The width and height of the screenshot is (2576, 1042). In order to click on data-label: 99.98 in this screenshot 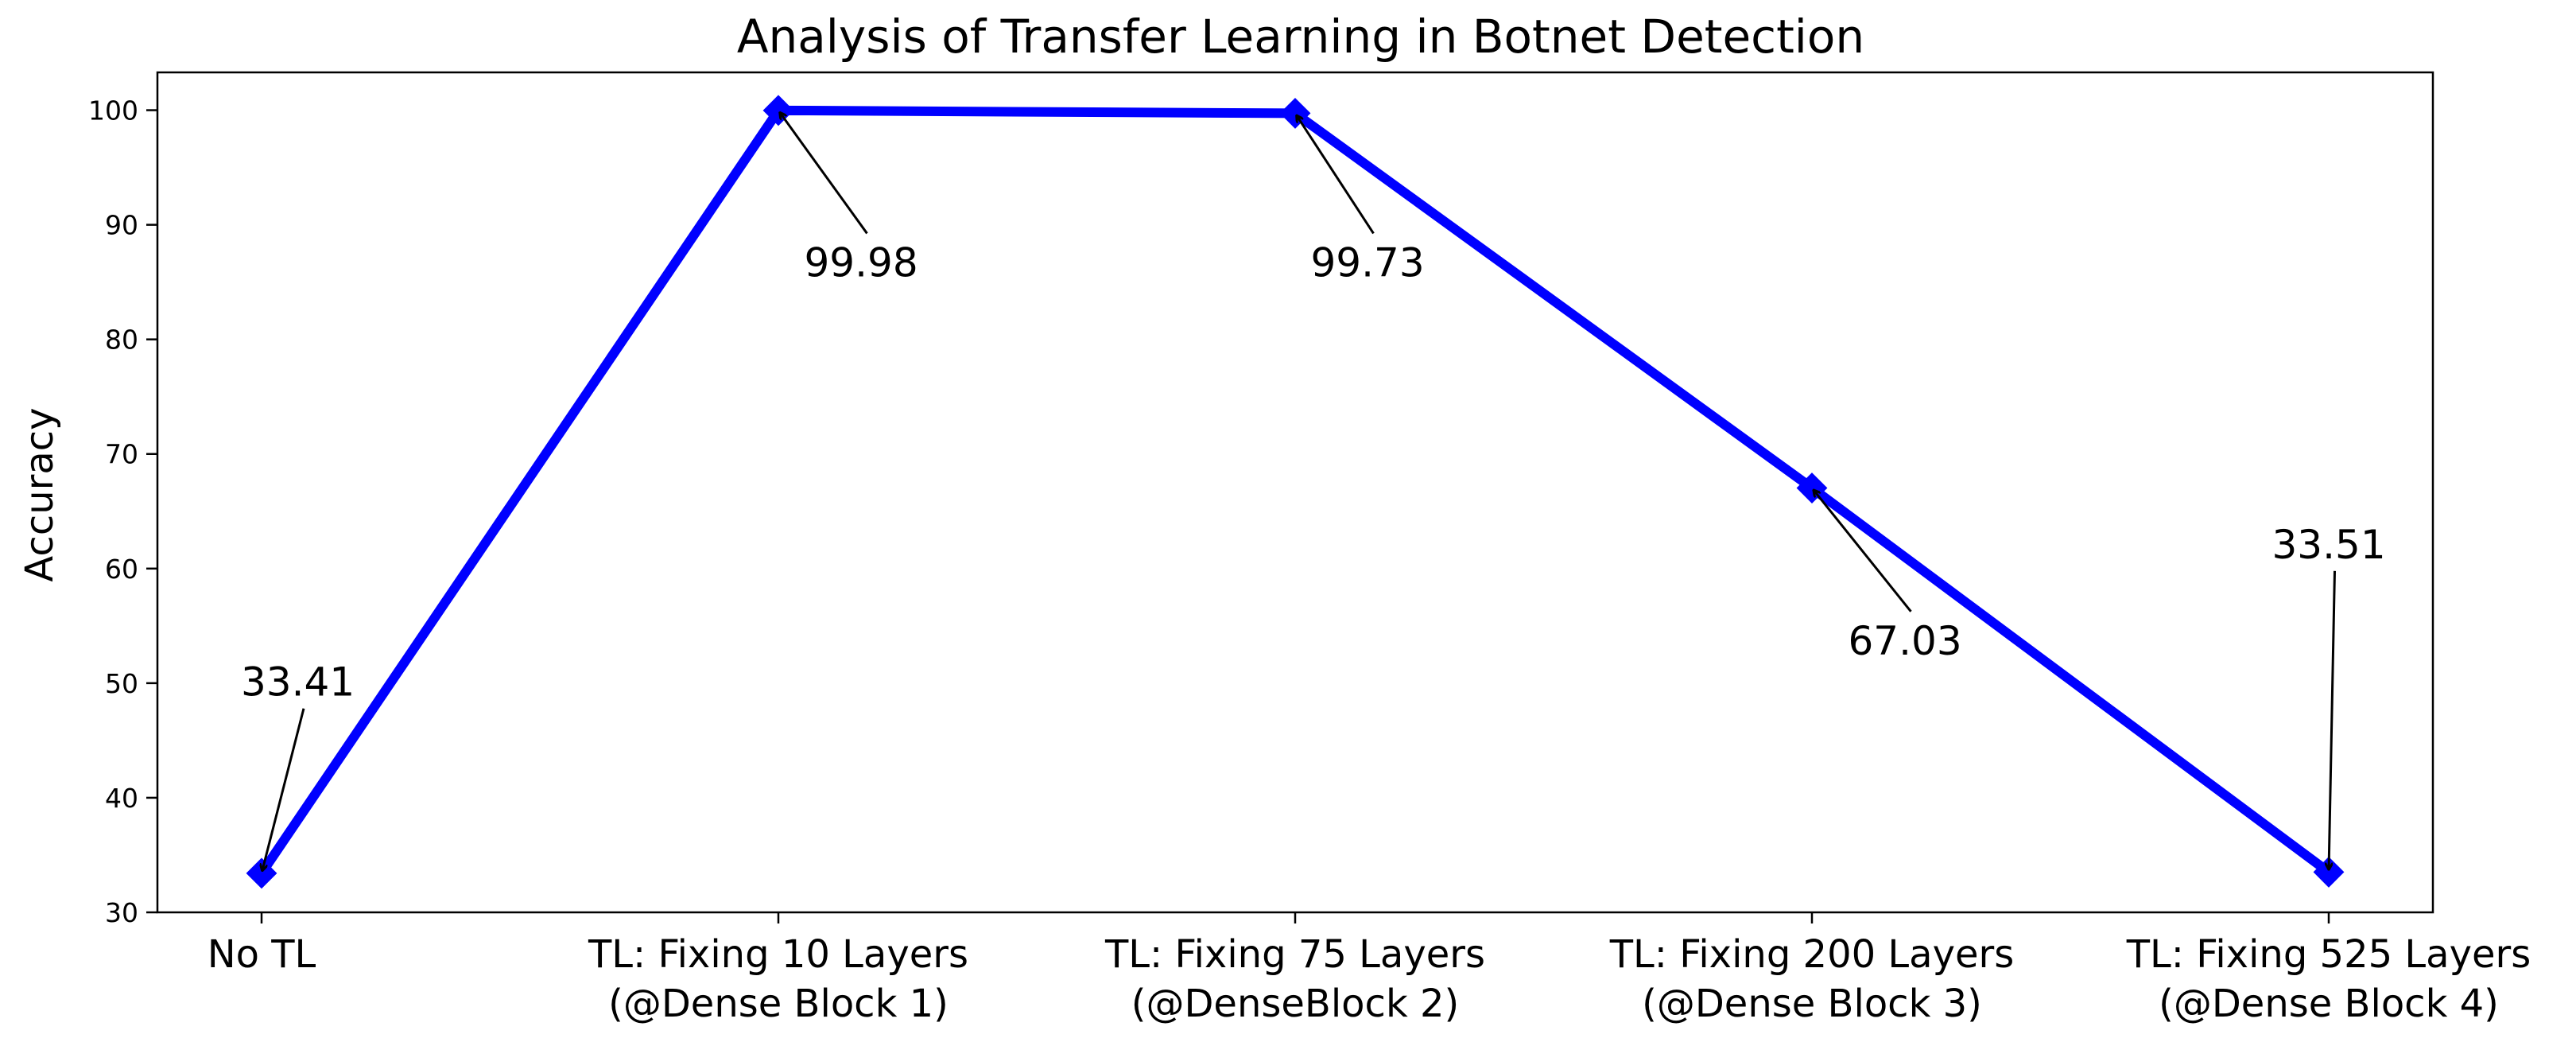, I will do `click(862, 262)`.